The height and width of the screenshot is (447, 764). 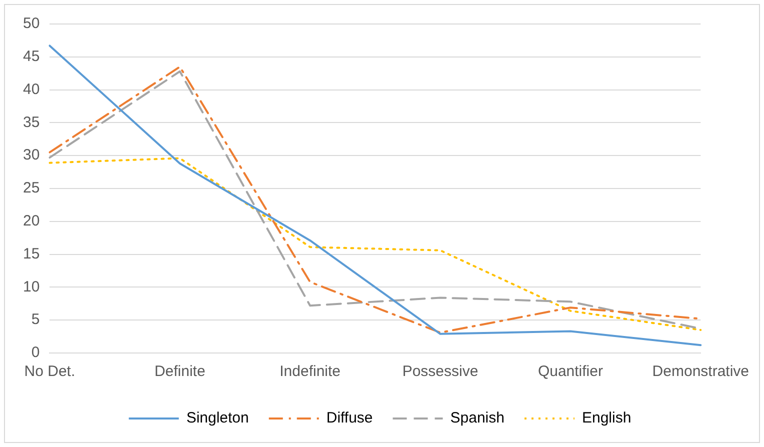 What do you see at coordinates (31, 253) in the screenshot?
I see `y-tick-label: 15` at bounding box center [31, 253].